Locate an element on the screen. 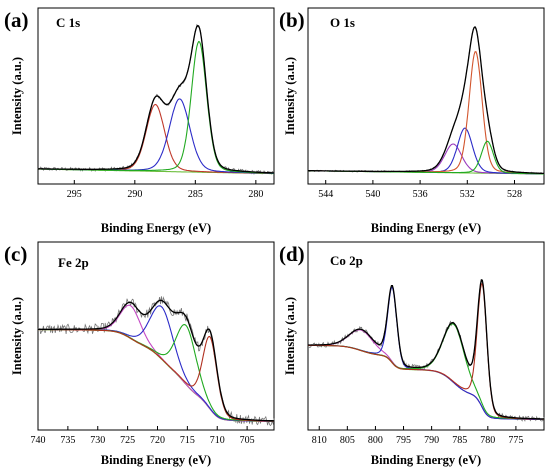  panel-c-ylabel: Intensity (a.u.) is located at coordinates (17, 336).